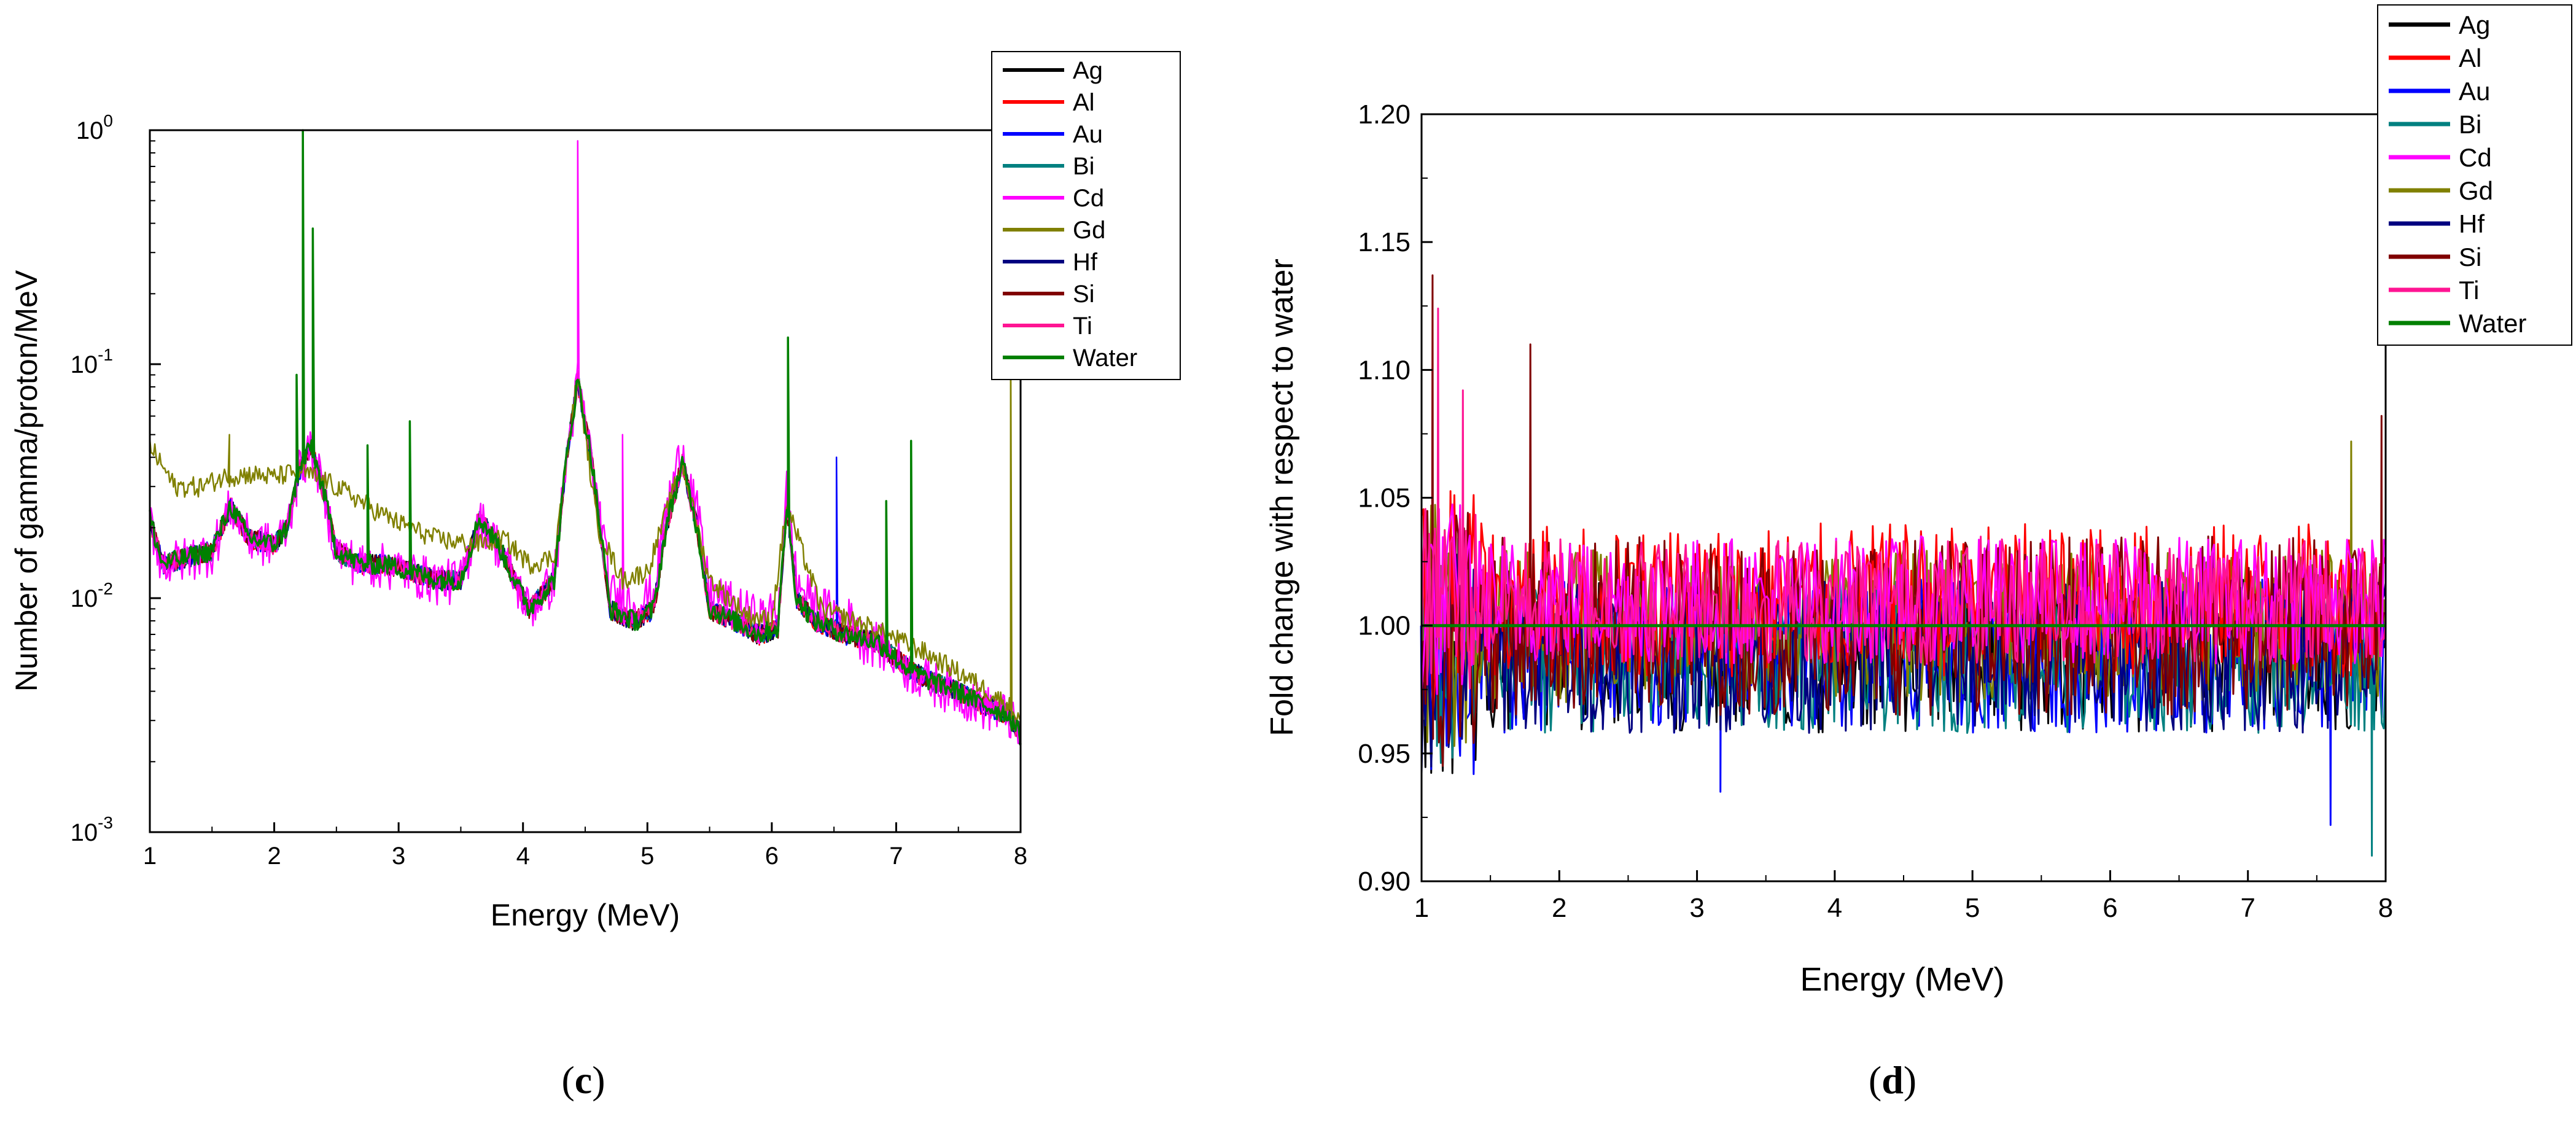 The height and width of the screenshot is (1122, 2576). Describe the element at coordinates (92, 830) in the screenshot. I see `y-tick-label-c: 10⁻³` at that location.